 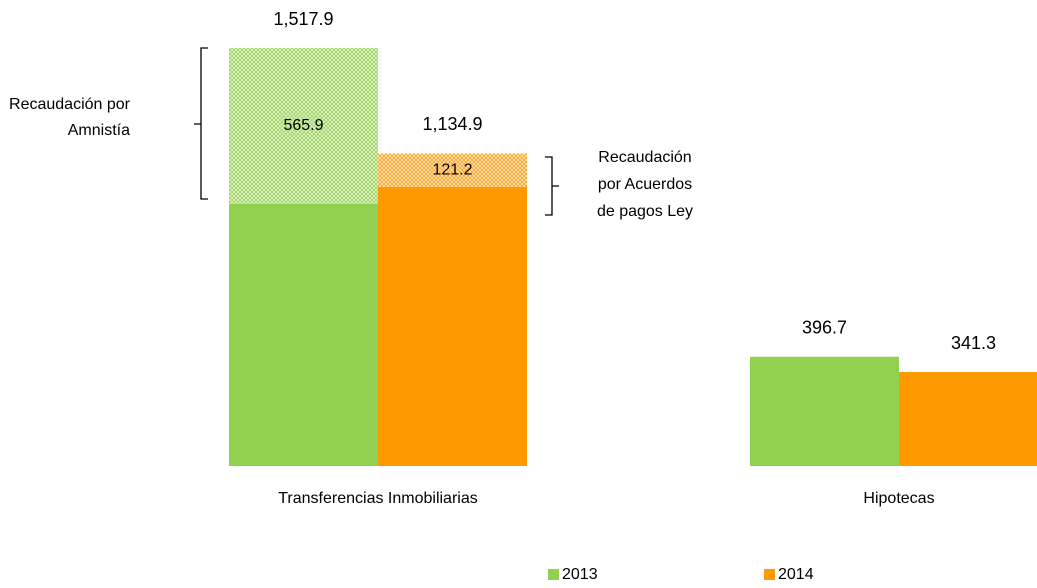 I want to click on total-label: 1,134.9, so click(x=452, y=124).